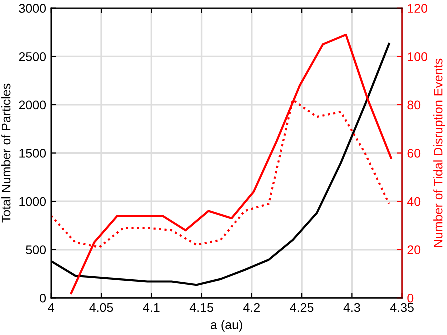 The width and height of the screenshot is (447, 335). What do you see at coordinates (414, 153) in the screenshot?
I see `y2-tick-label: 60` at bounding box center [414, 153].